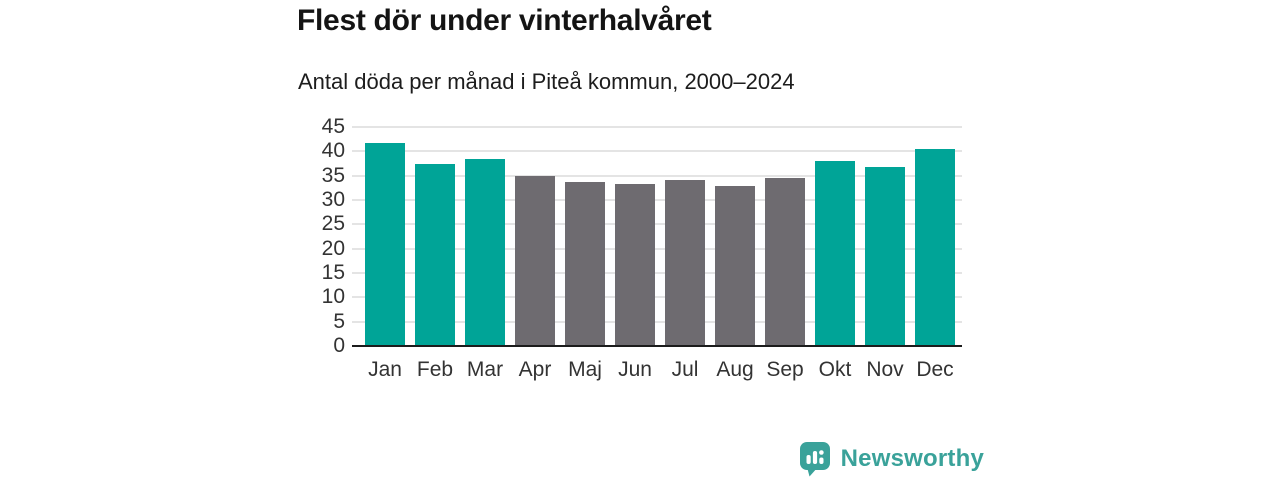  Describe the element at coordinates (333, 224) in the screenshot. I see `y-axis-tick-label-25: 25` at that location.